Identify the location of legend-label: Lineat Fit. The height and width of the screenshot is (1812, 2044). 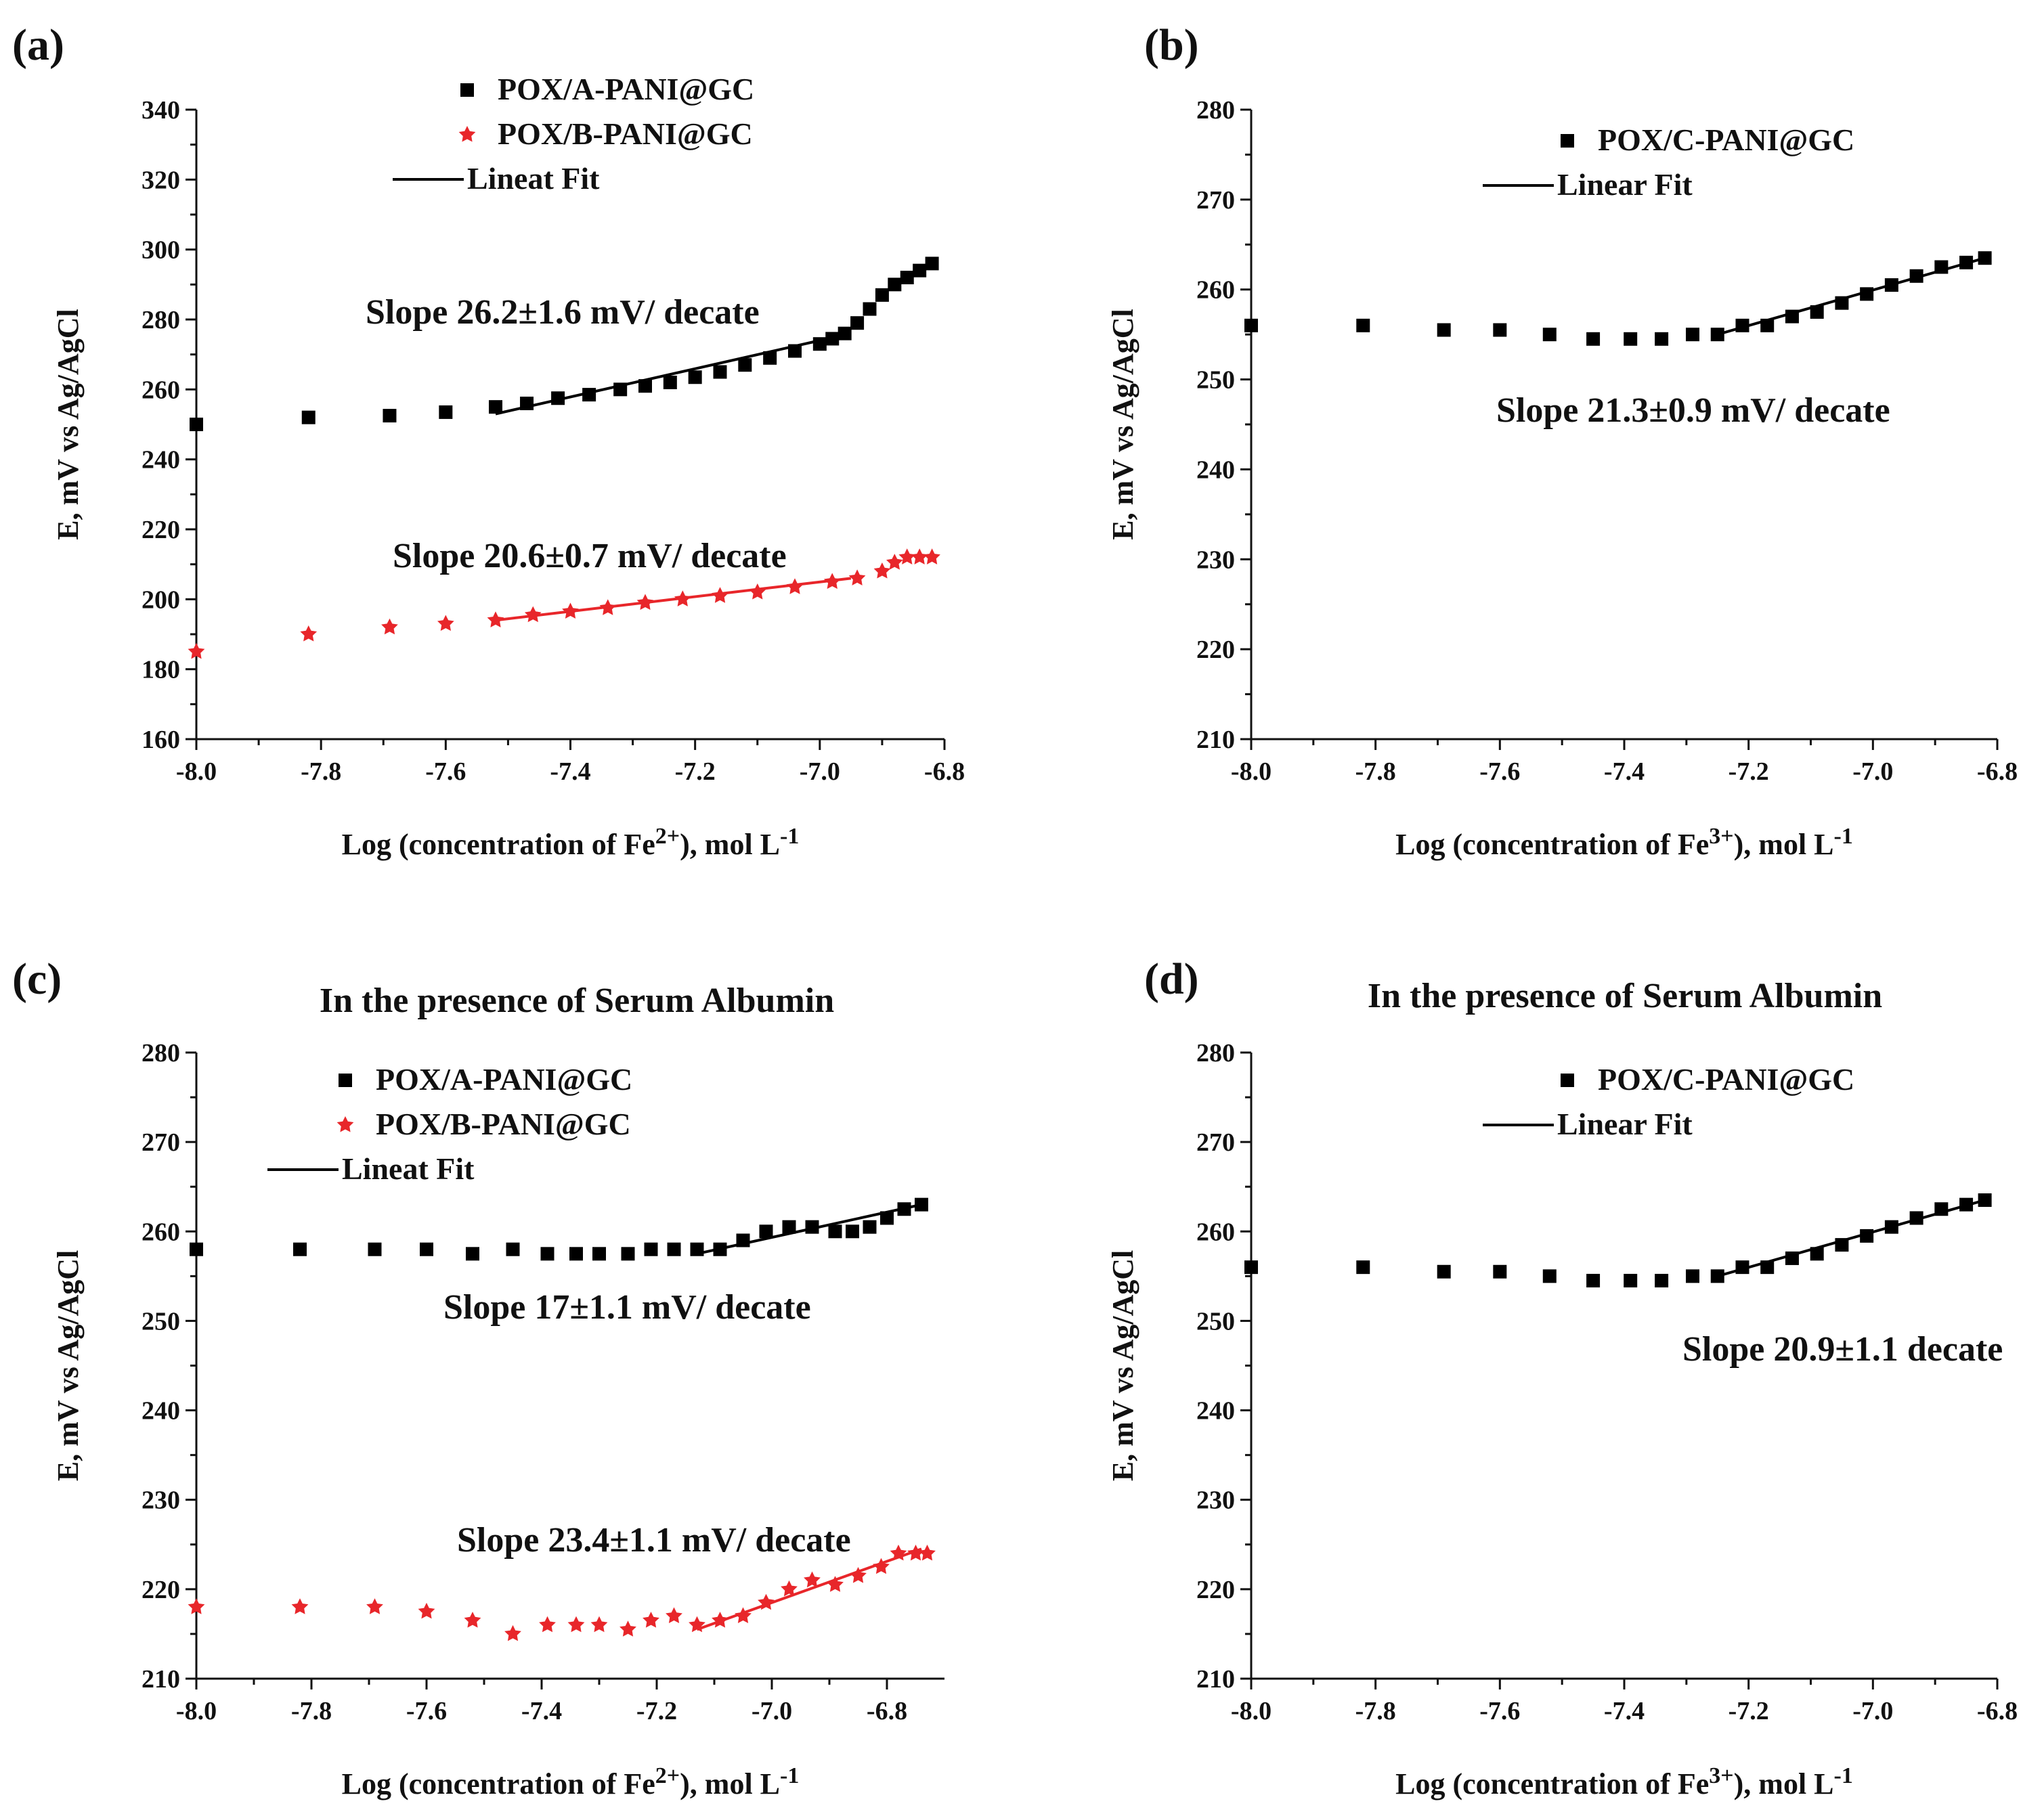
(533, 178).